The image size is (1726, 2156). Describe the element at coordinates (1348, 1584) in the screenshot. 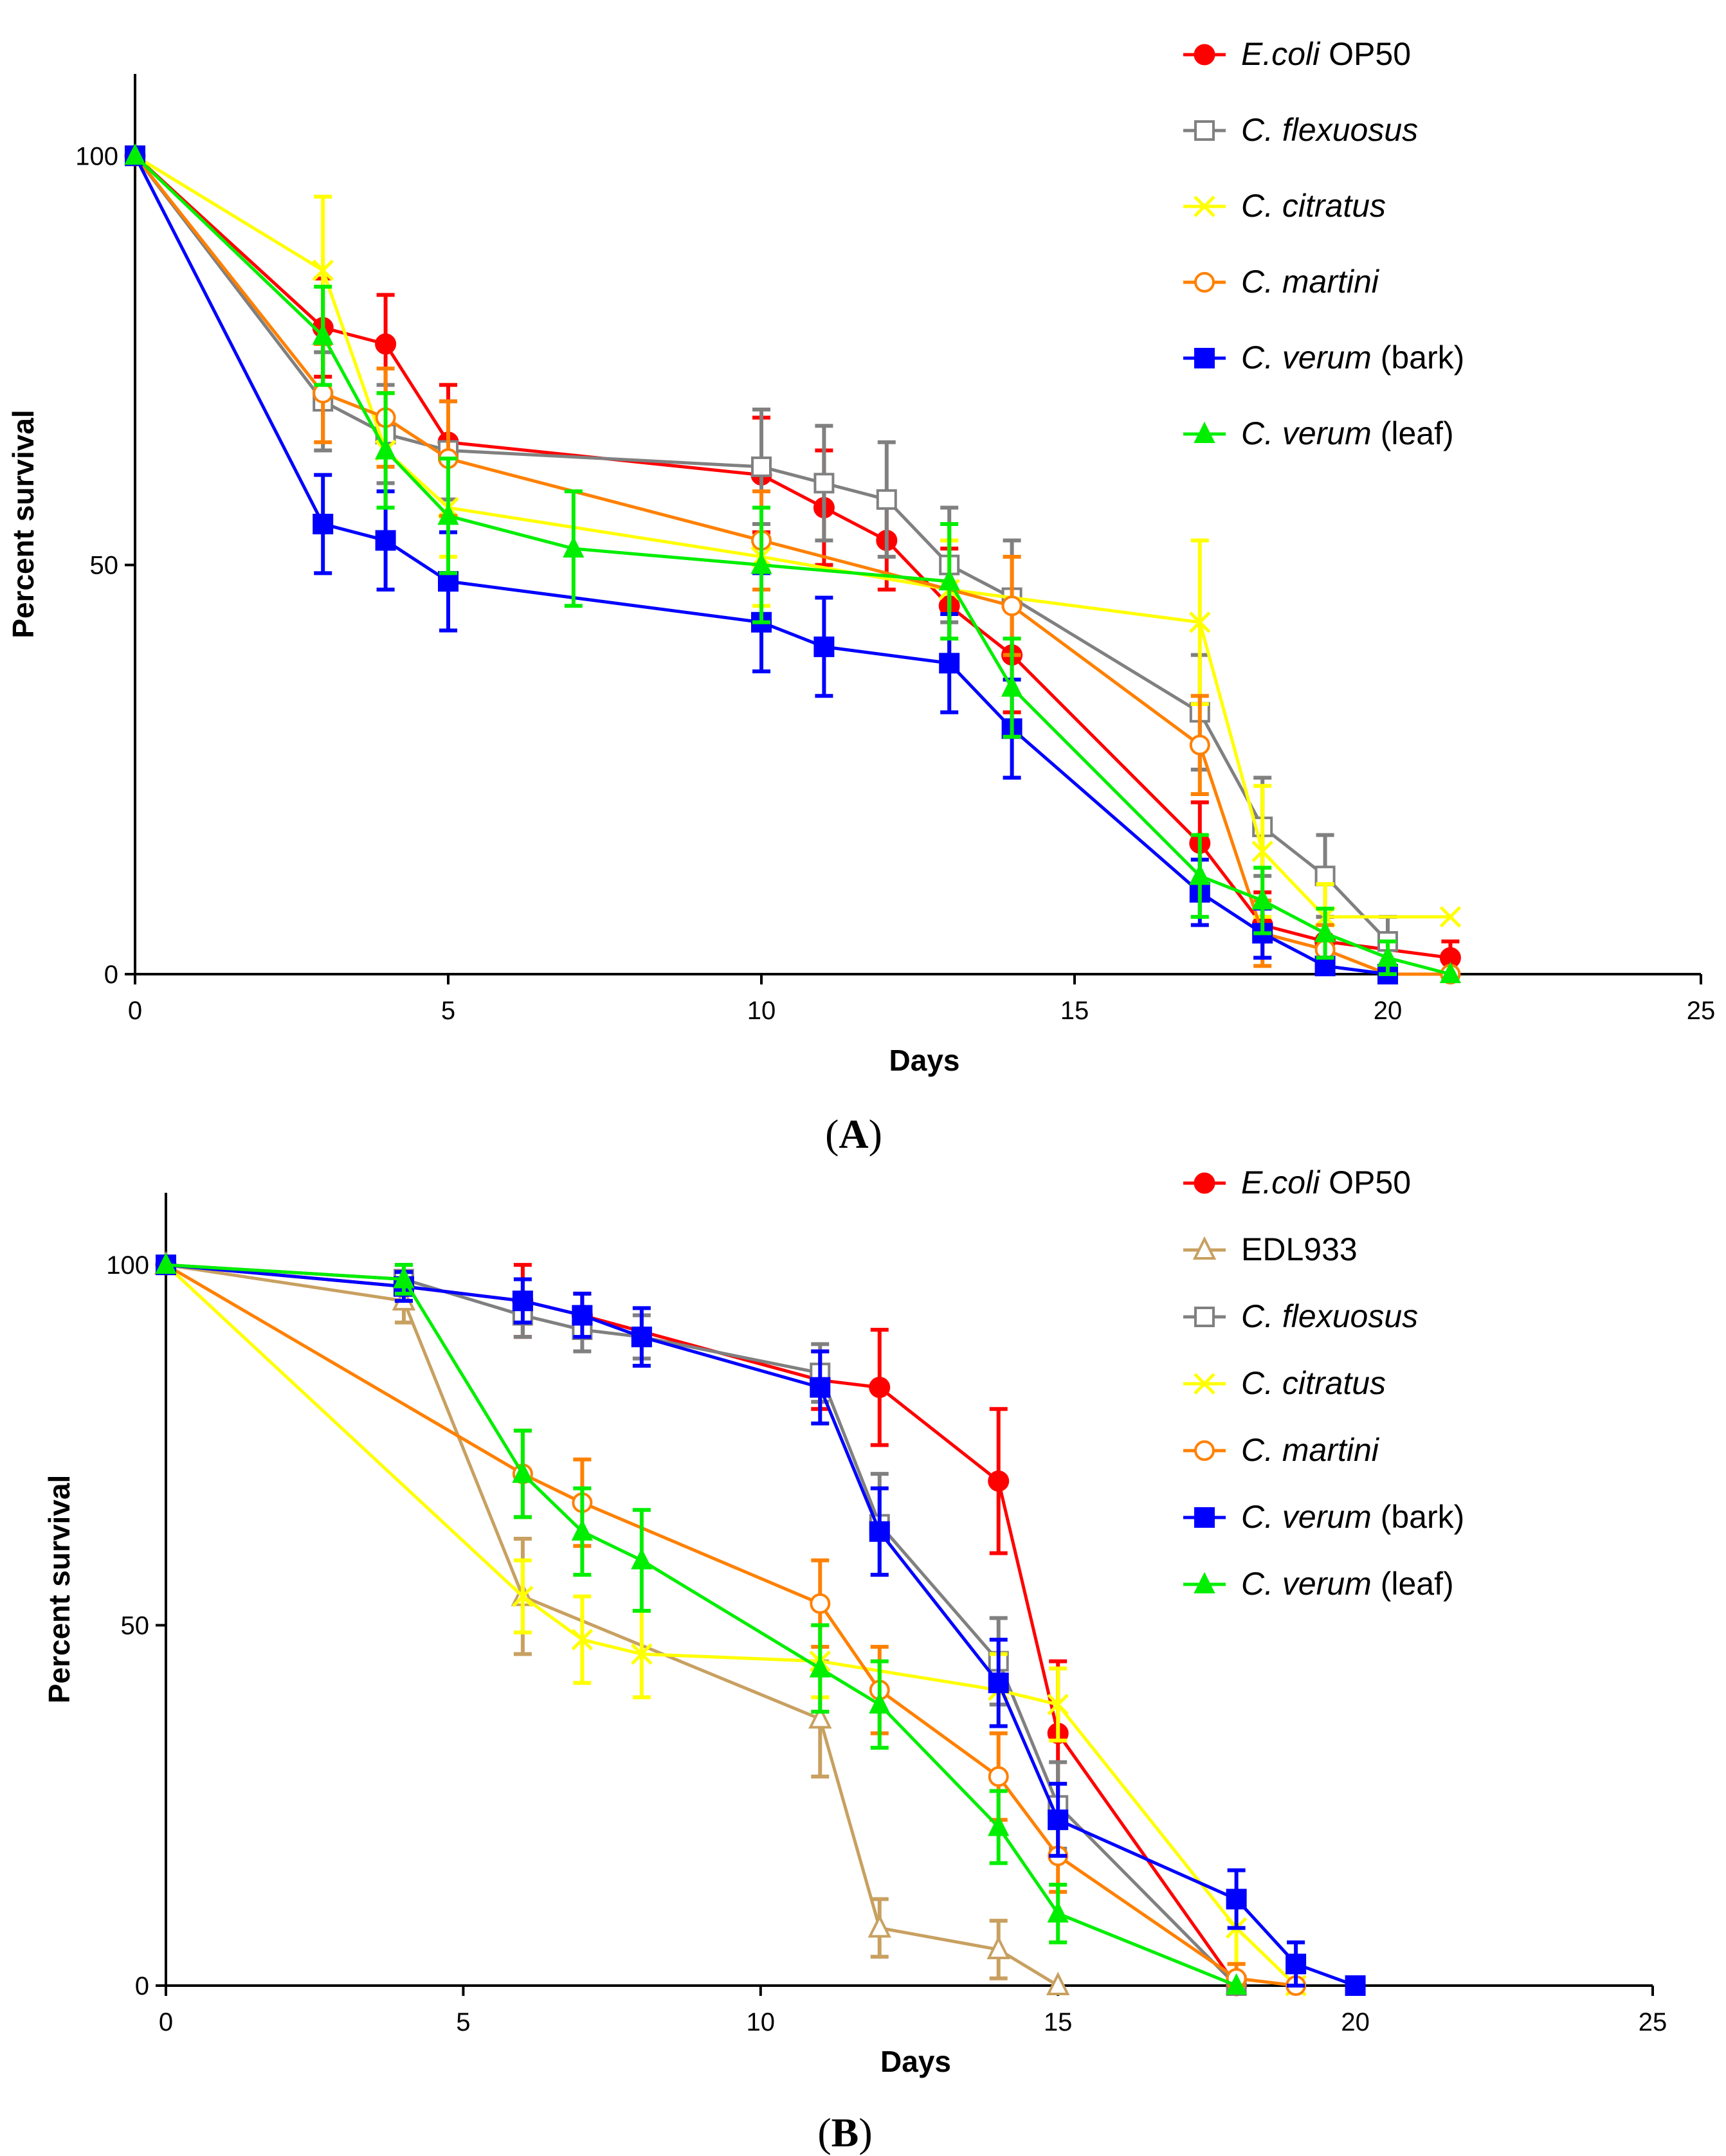

I see `legend-label: C. verum (leaf)` at that location.